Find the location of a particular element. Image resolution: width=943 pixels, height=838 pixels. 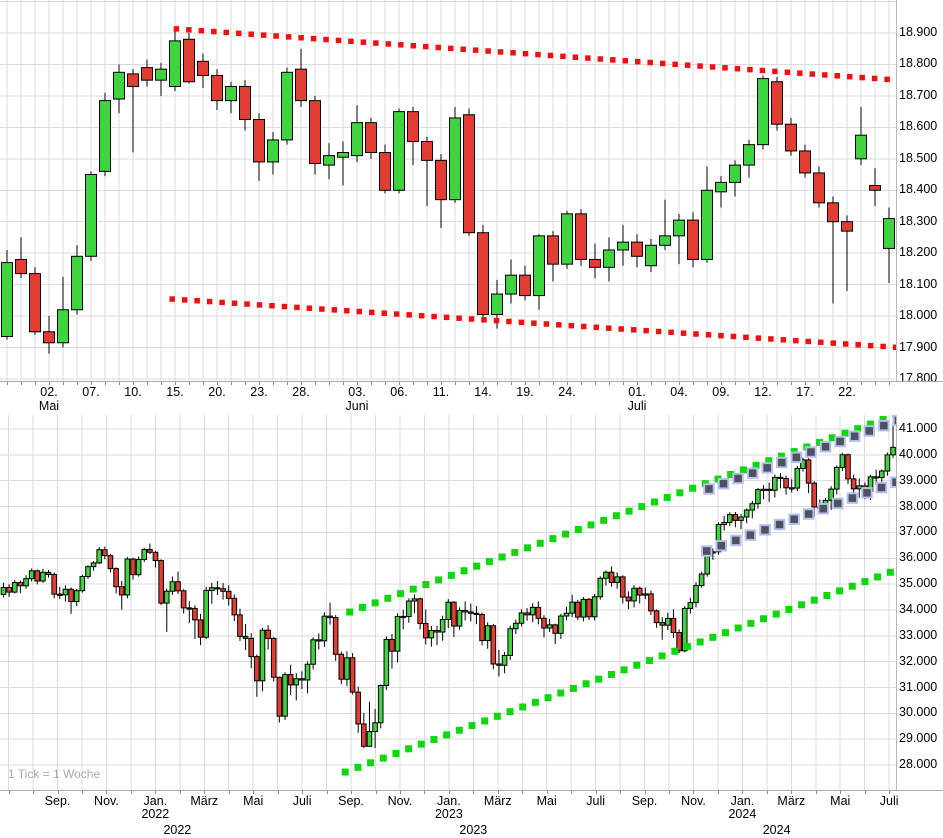

x-tick-label-month: März is located at coordinates (204, 801).